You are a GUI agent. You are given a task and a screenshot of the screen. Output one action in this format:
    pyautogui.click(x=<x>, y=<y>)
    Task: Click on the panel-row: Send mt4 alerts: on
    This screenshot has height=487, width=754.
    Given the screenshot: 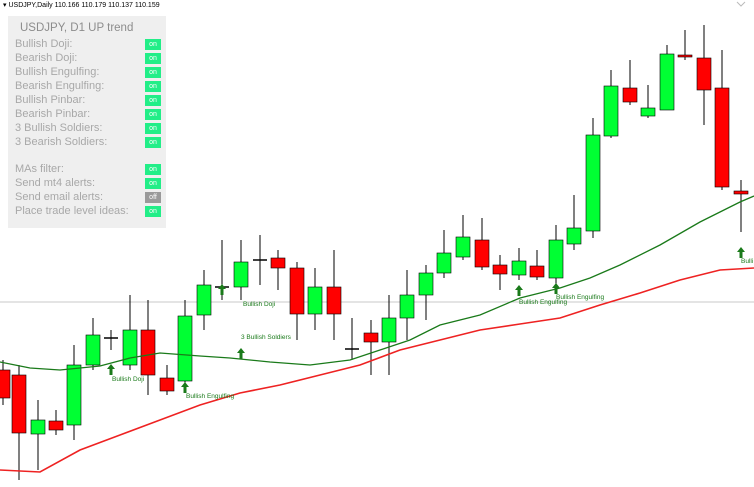 What is the action you would take?
    pyautogui.click(x=88, y=183)
    